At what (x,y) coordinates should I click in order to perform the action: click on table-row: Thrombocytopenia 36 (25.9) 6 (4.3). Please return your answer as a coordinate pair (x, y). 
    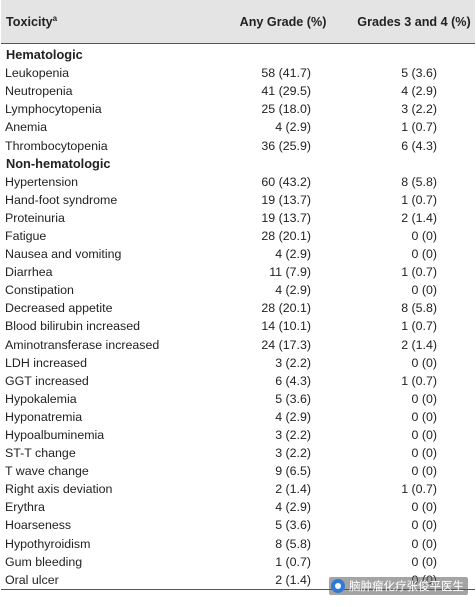
    Looking at the image, I should click on (238, 145).